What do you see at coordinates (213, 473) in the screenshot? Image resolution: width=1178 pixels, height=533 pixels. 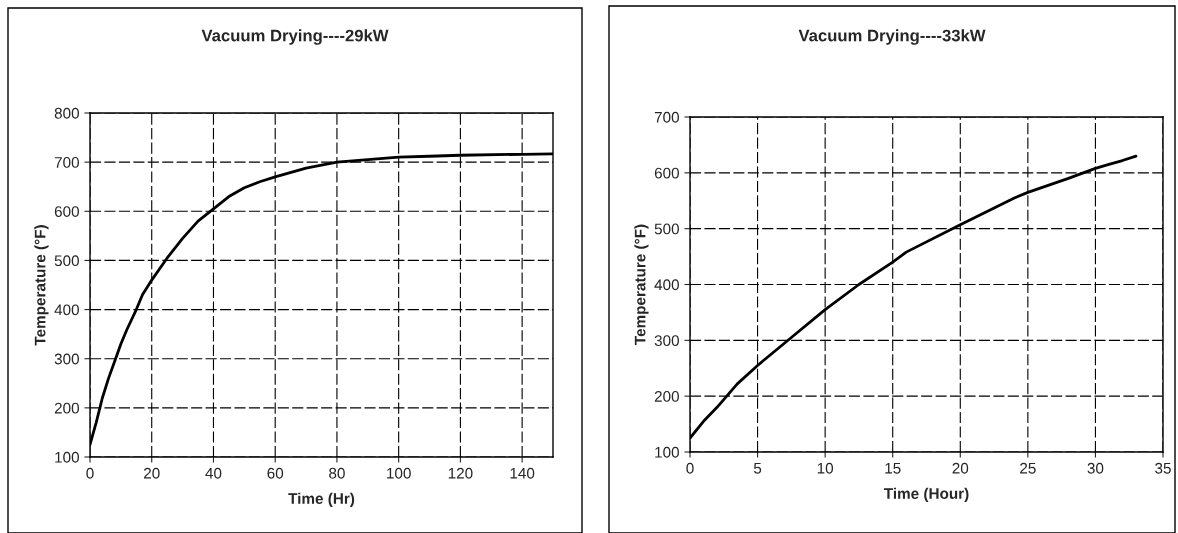 I see `x-tick-label: 40` at bounding box center [213, 473].